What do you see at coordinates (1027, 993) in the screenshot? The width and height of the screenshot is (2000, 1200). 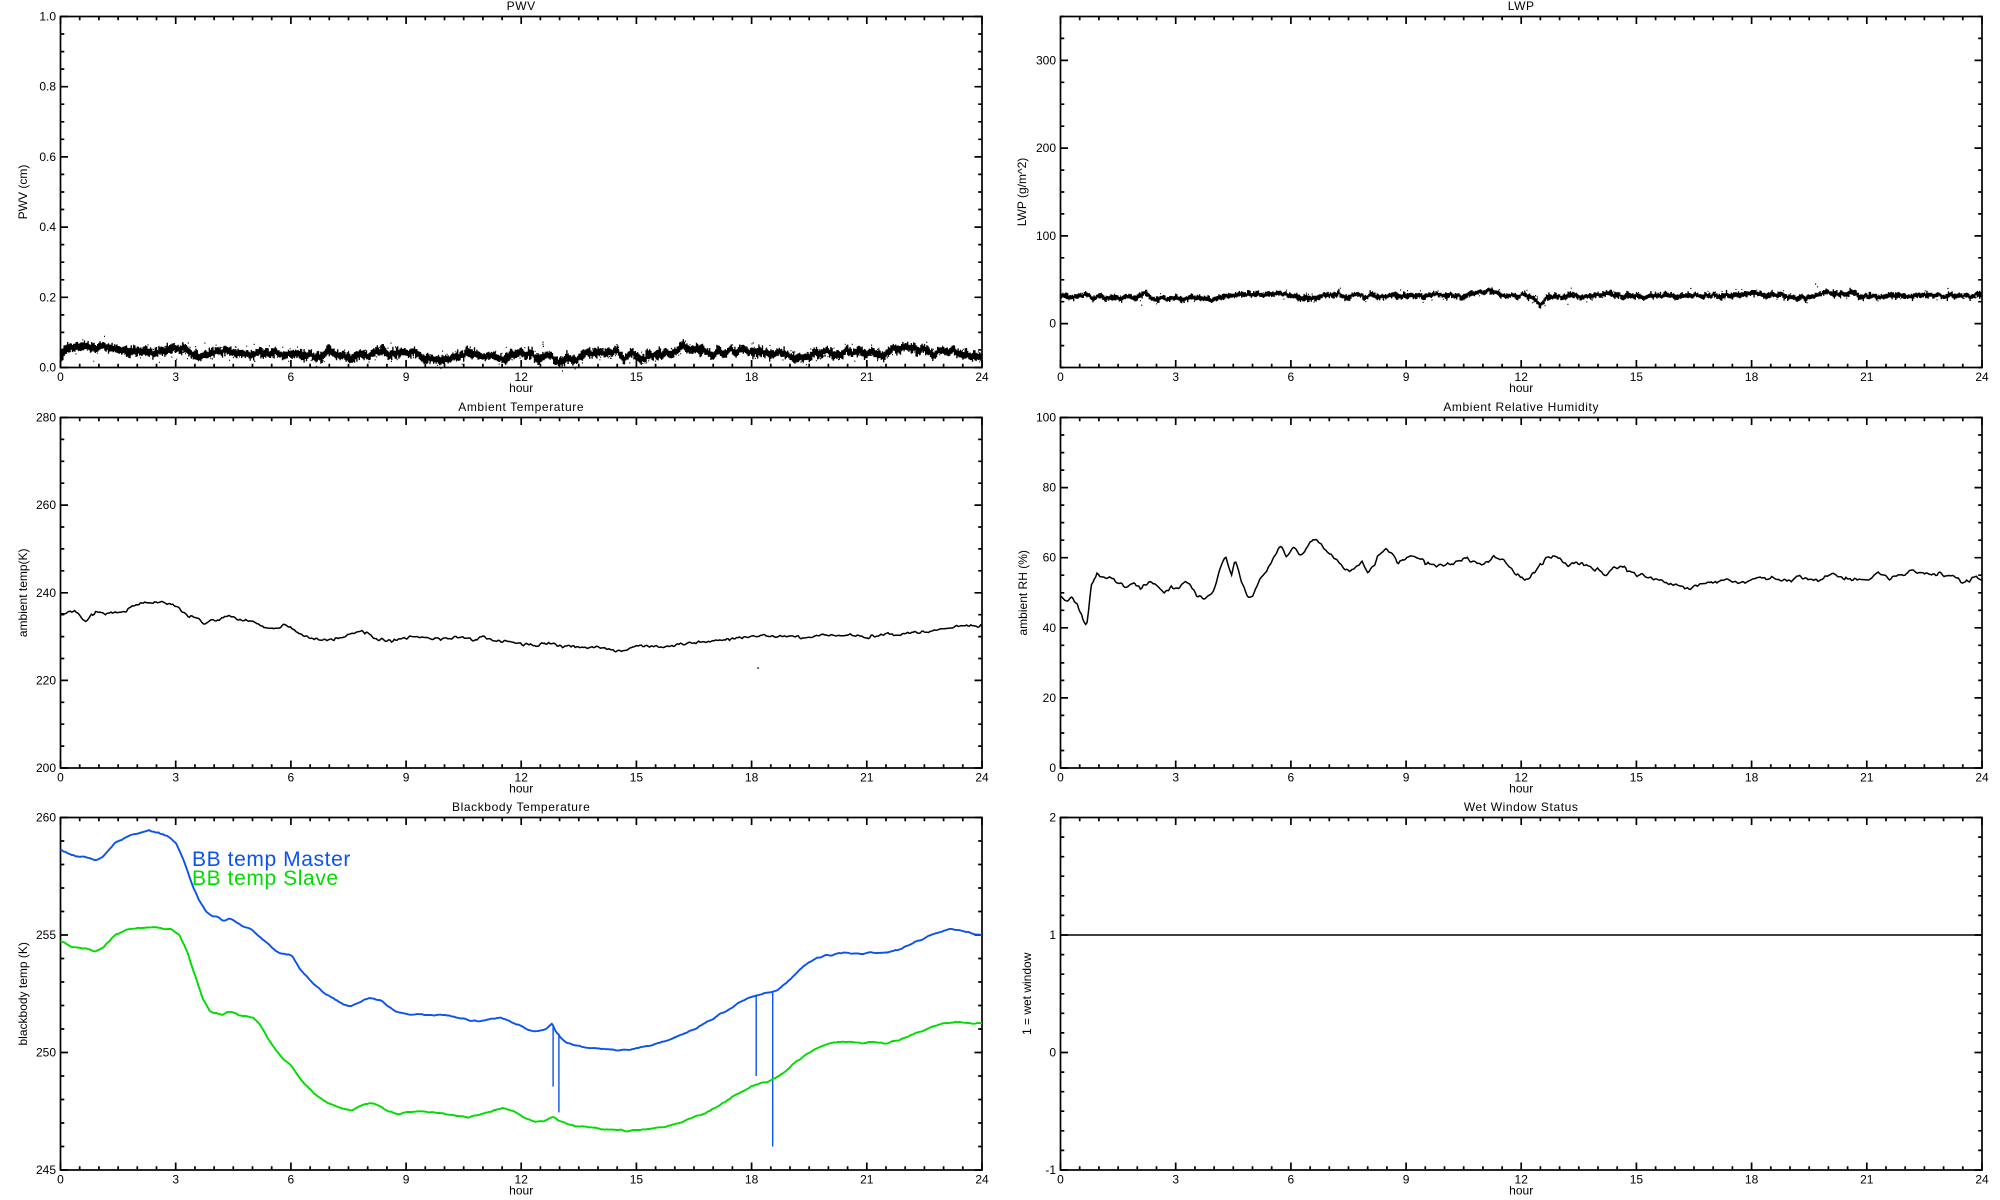 I see `svg-text: 1 = wet window` at bounding box center [1027, 993].